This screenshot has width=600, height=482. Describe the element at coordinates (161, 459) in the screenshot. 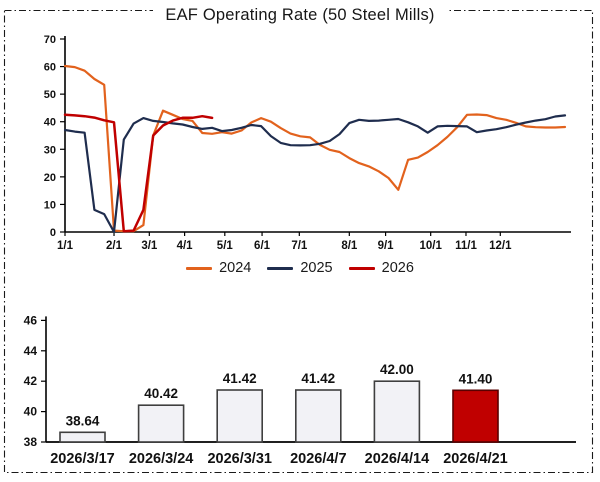

I see `svg-text: 2026/3/24` at that location.